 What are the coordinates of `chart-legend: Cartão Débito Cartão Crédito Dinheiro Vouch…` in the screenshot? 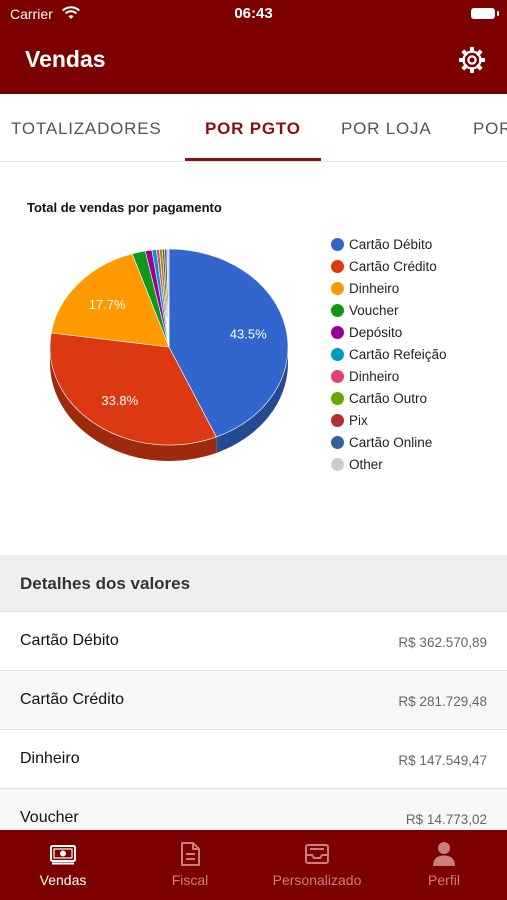 It's located at (389, 354).